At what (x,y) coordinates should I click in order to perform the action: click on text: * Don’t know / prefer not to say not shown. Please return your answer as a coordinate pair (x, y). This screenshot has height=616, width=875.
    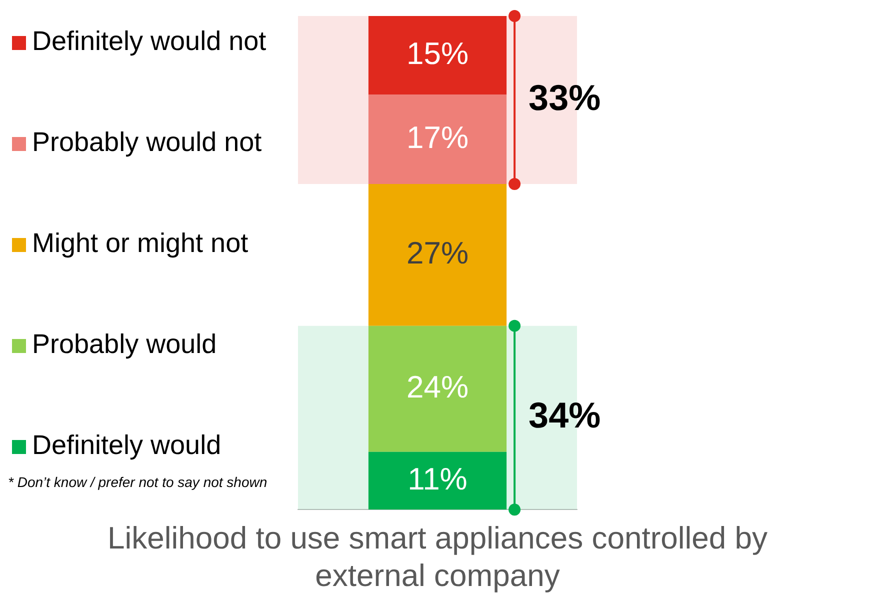
    Looking at the image, I should click on (138, 482).